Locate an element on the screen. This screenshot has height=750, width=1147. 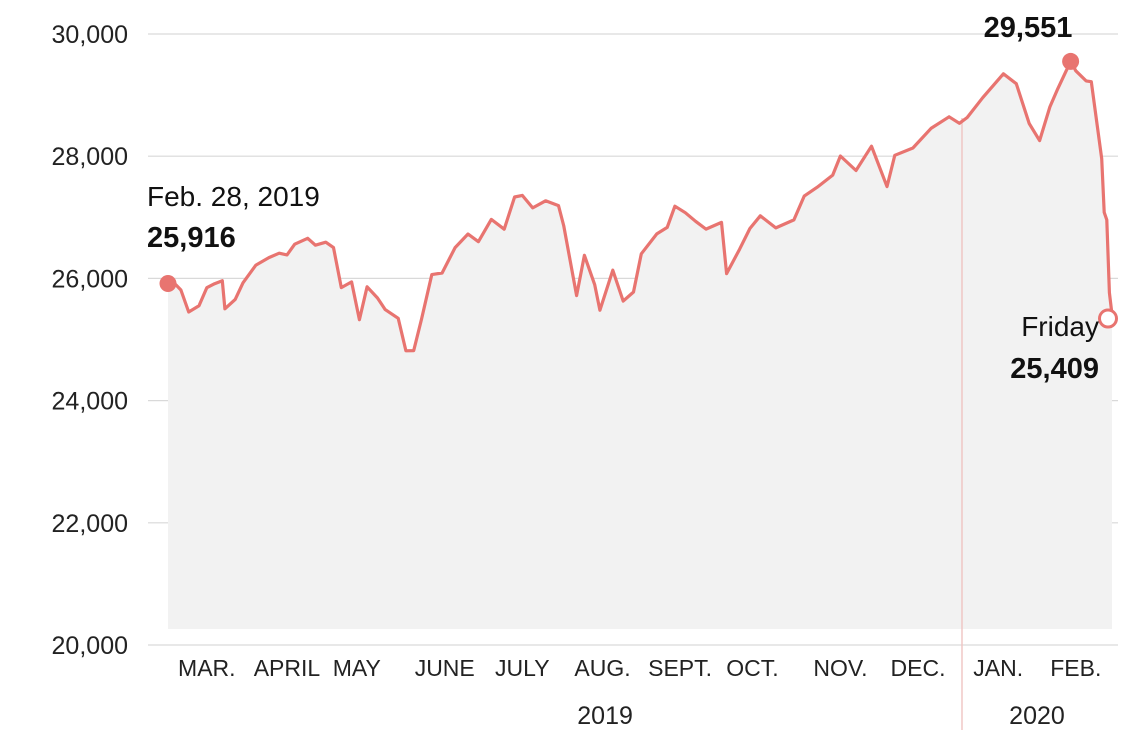
y-tick-label: 26,000 is located at coordinates (90, 279).